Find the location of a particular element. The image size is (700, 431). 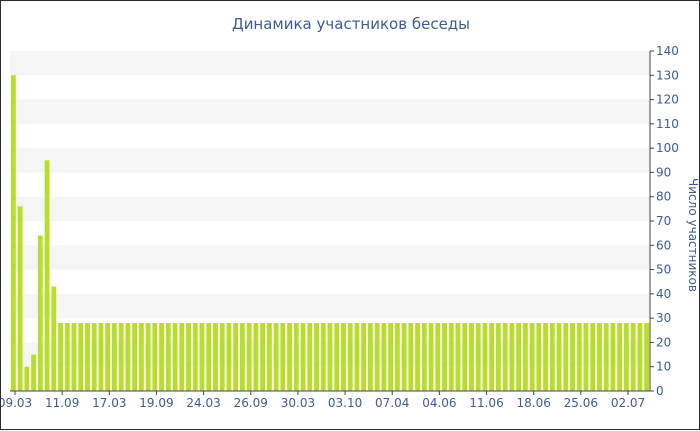

y-tick-label: 10 is located at coordinates (663, 367).